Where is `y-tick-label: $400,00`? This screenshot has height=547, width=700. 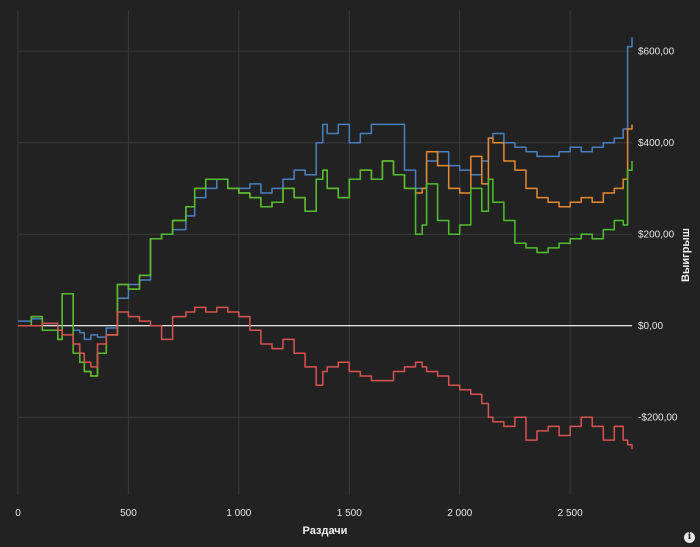 y-tick-label: $400,00 is located at coordinates (656, 143).